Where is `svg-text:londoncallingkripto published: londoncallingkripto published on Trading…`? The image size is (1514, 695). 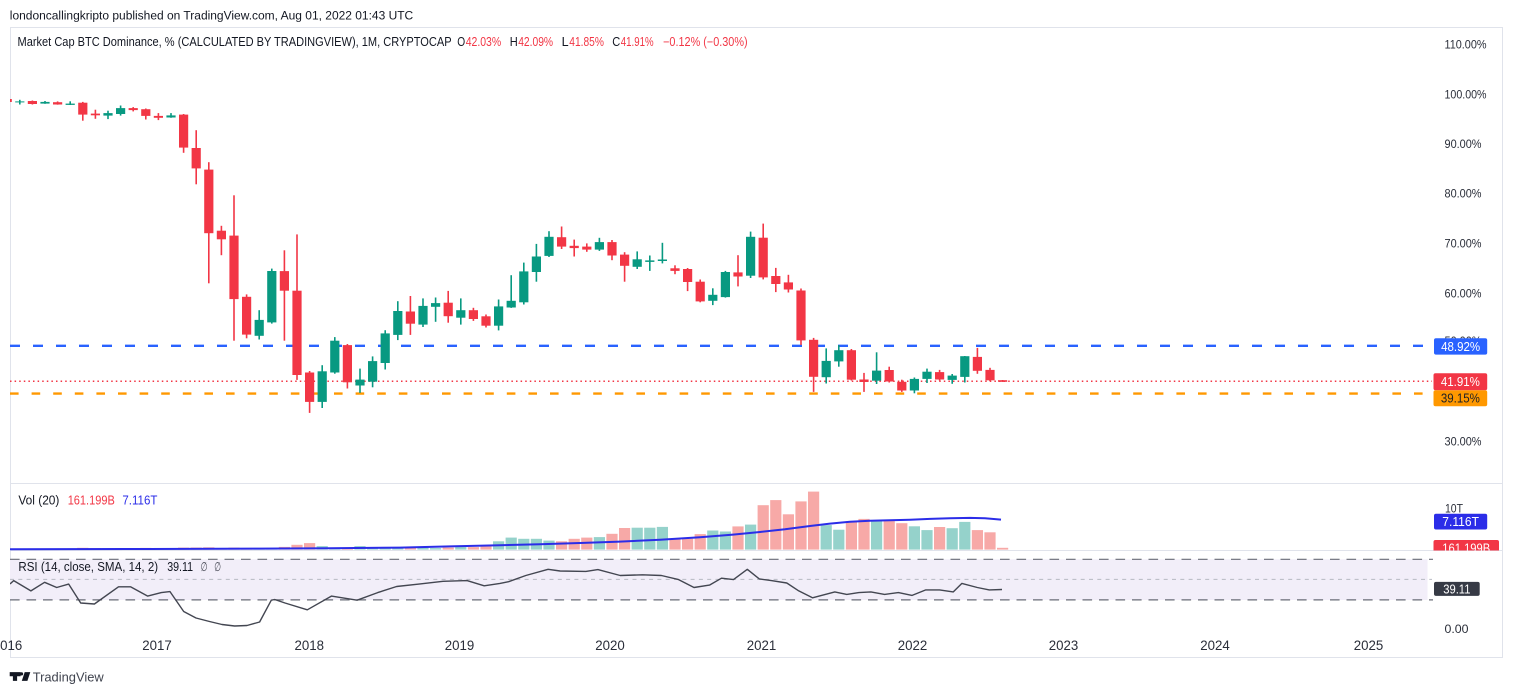
svg-text:londoncallingkripto published: londoncallingkripto published on Trading… is located at coordinates (211, 16).